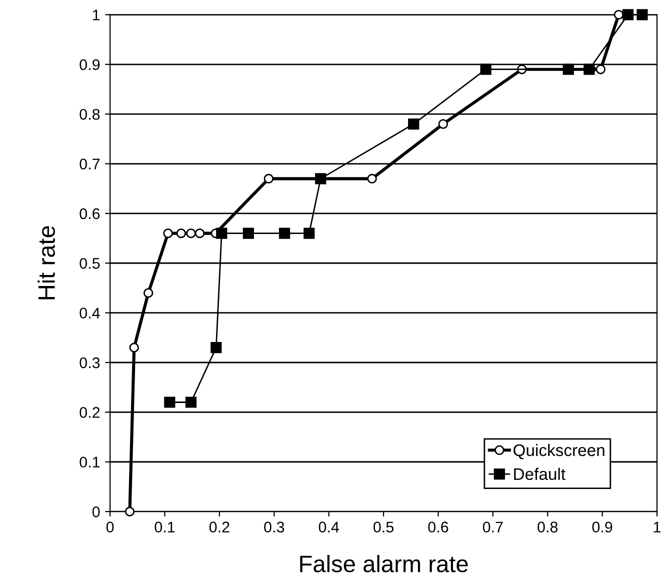 The image size is (667, 588). I want to click on y-tick-label: 0.6, so click(90, 214).